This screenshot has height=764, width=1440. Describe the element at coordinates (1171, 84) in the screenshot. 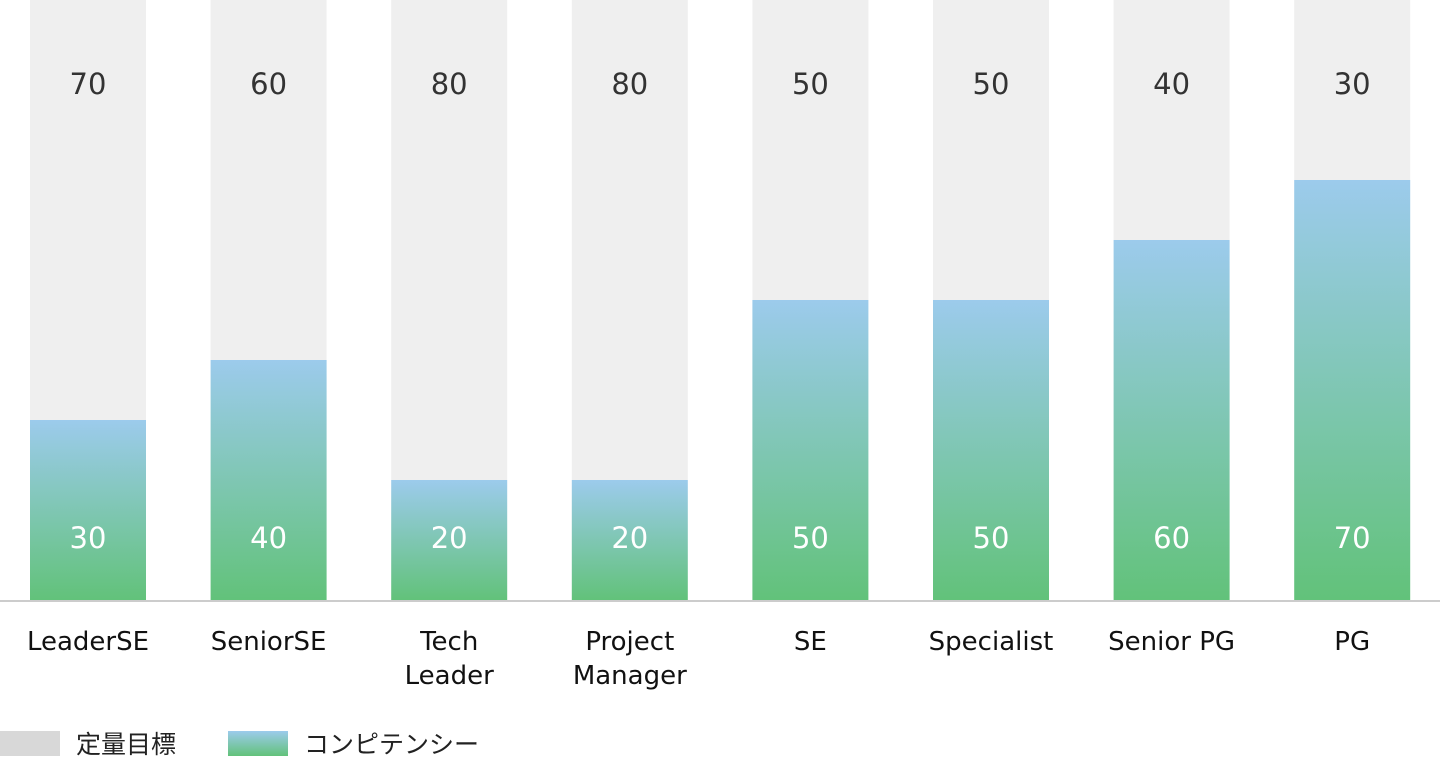

I see `target-value-label: 40` at that location.